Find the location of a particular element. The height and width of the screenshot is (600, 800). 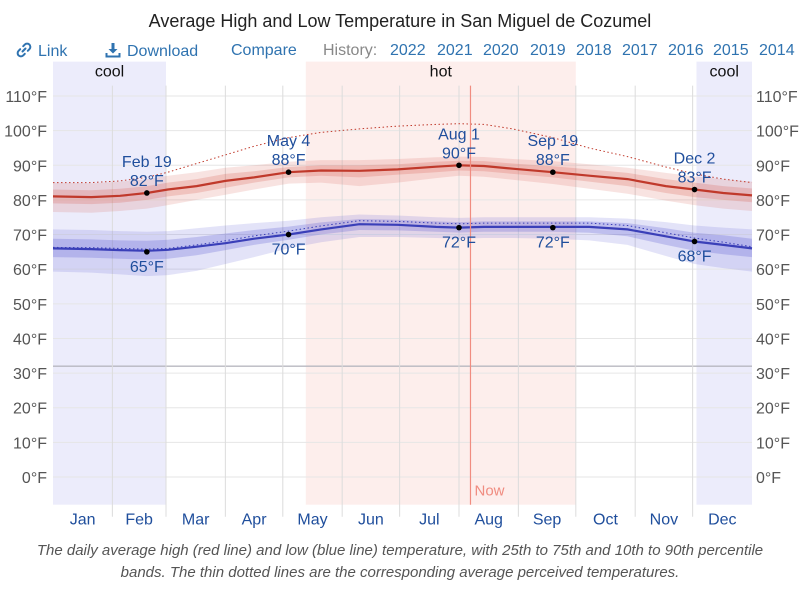

y-tick-label-right: 50°F is located at coordinates (773, 305).